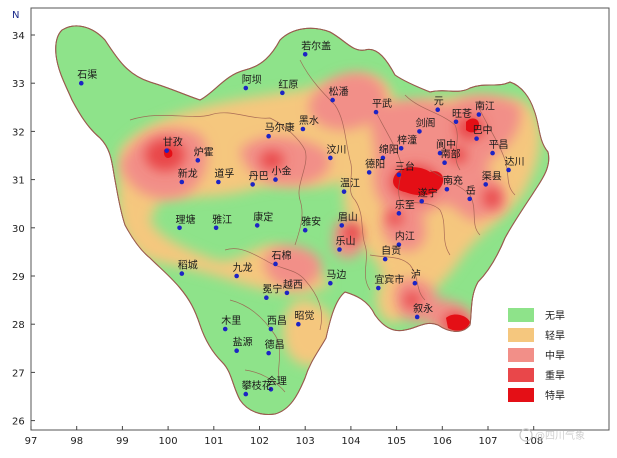 This screenshot has height=458, width=617. Describe the element at coordinates (405, 236) in the screenshot. I see `city-label: 内江` at that location.